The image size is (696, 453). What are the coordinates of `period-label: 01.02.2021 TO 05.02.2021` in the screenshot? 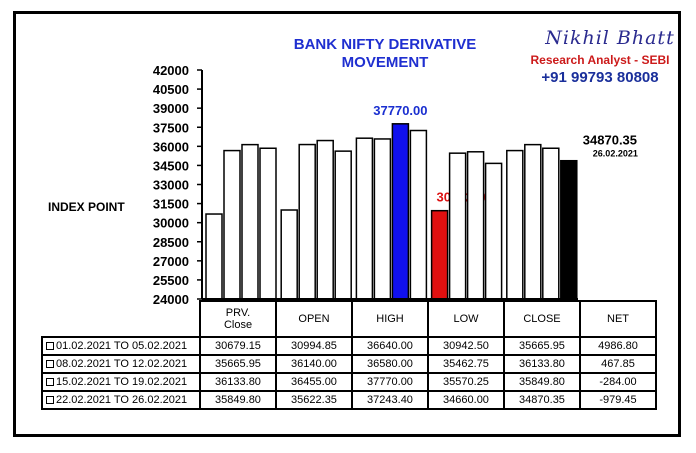 It's located at (122, 346).